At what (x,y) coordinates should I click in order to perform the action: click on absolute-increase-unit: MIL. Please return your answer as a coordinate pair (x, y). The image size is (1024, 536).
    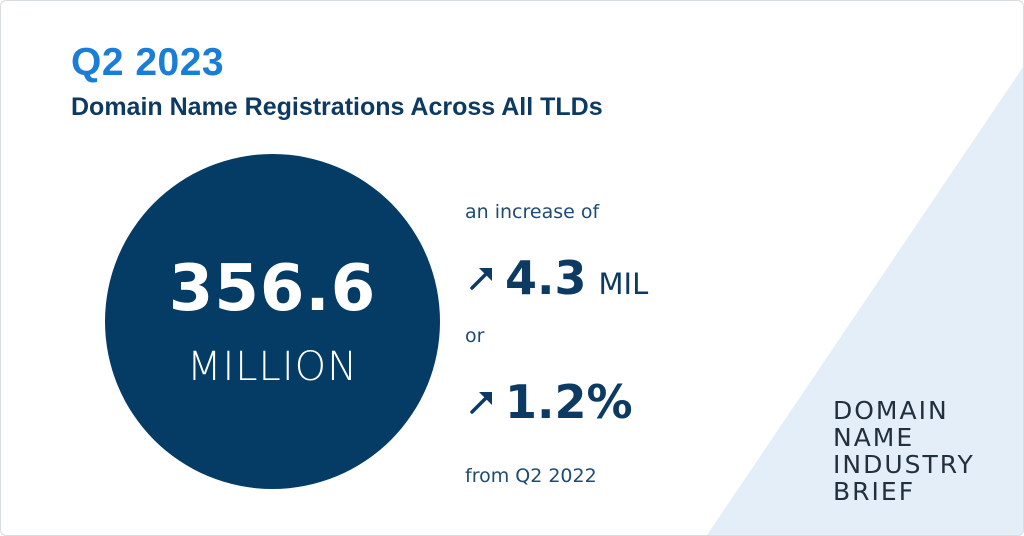
    Looking at the image, I should click on (623, 284).